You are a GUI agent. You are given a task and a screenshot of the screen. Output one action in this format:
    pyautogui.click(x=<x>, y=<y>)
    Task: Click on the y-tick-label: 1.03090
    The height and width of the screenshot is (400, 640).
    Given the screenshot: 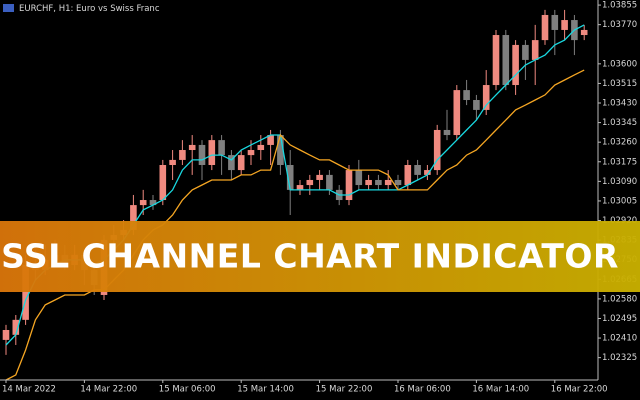 What is the action you would take?
    pyautogui.click(x=619, y=182)
    